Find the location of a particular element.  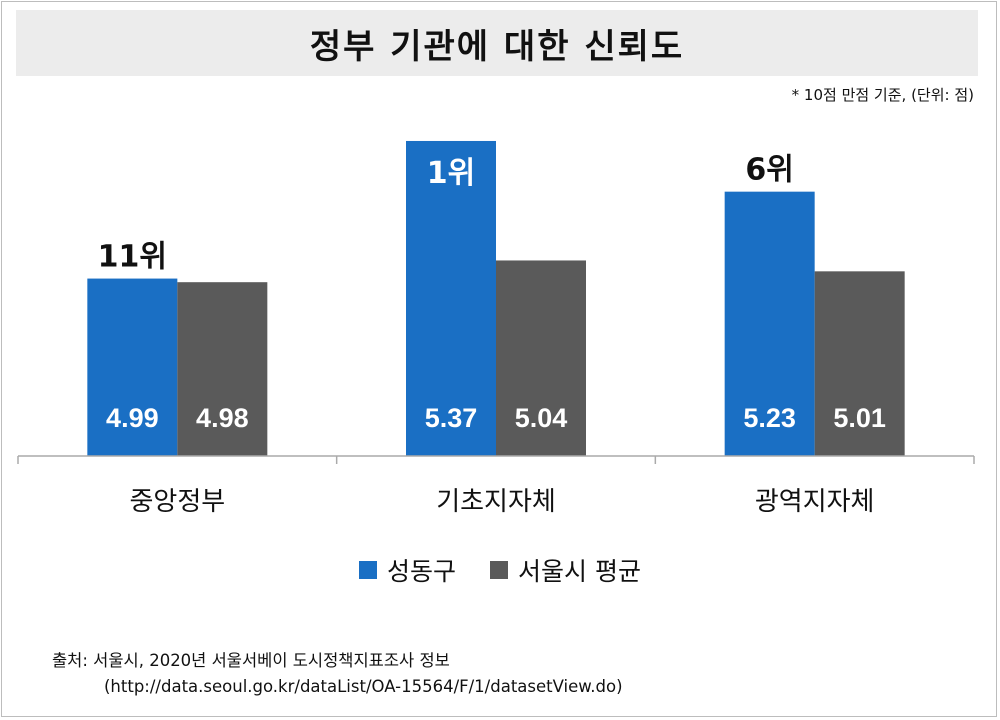

value-label: 5.37 is located at coordinates (451, 418).